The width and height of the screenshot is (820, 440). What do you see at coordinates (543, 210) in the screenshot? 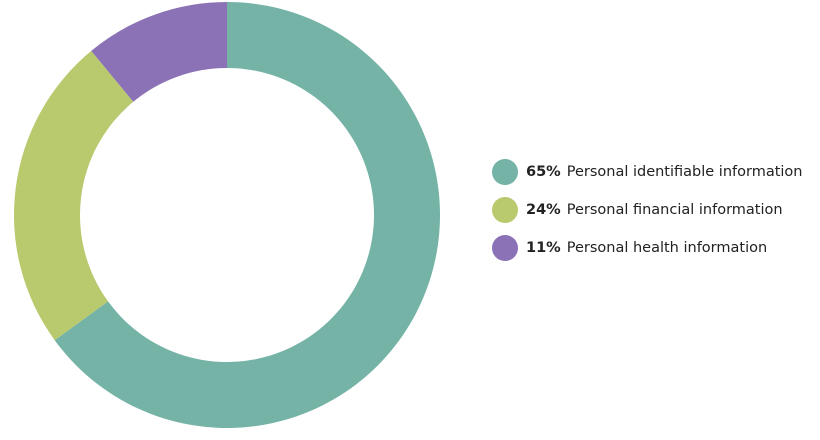
I see `legend-value: 24%` at bounding box center [543, 210].